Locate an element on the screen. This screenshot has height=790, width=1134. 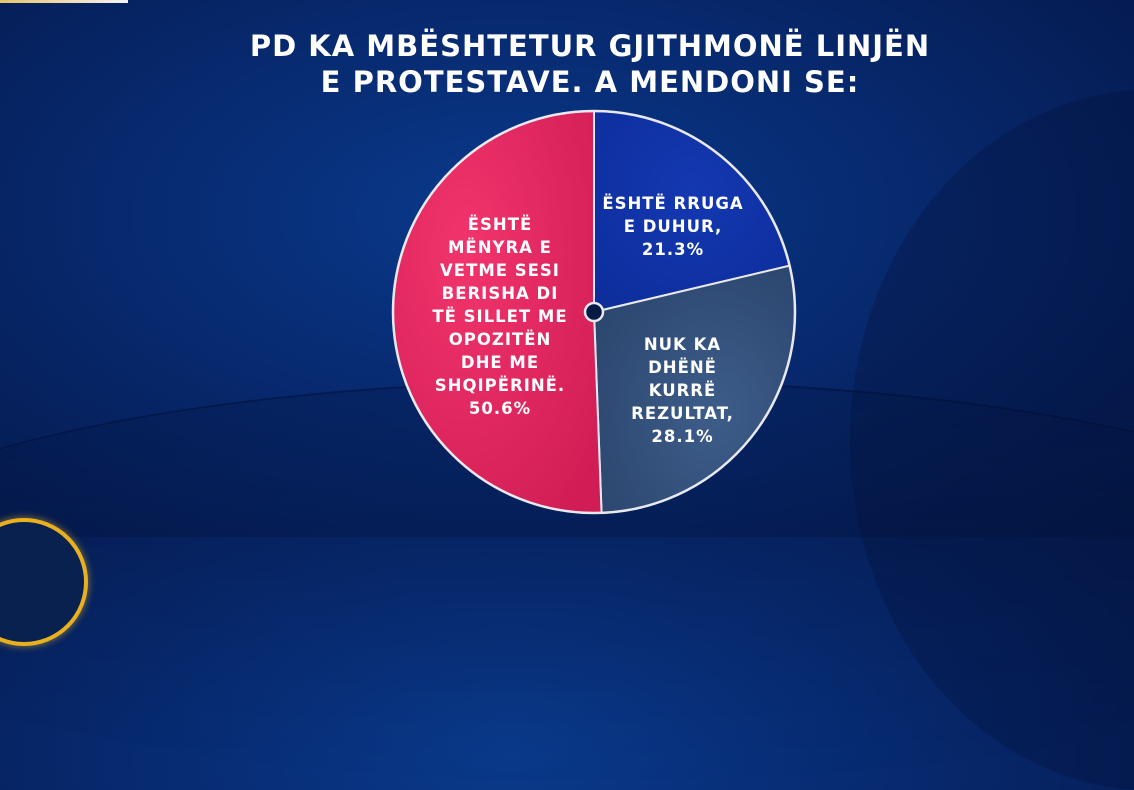
label-line: MËNYRA E is located at coordinates (500, 247).